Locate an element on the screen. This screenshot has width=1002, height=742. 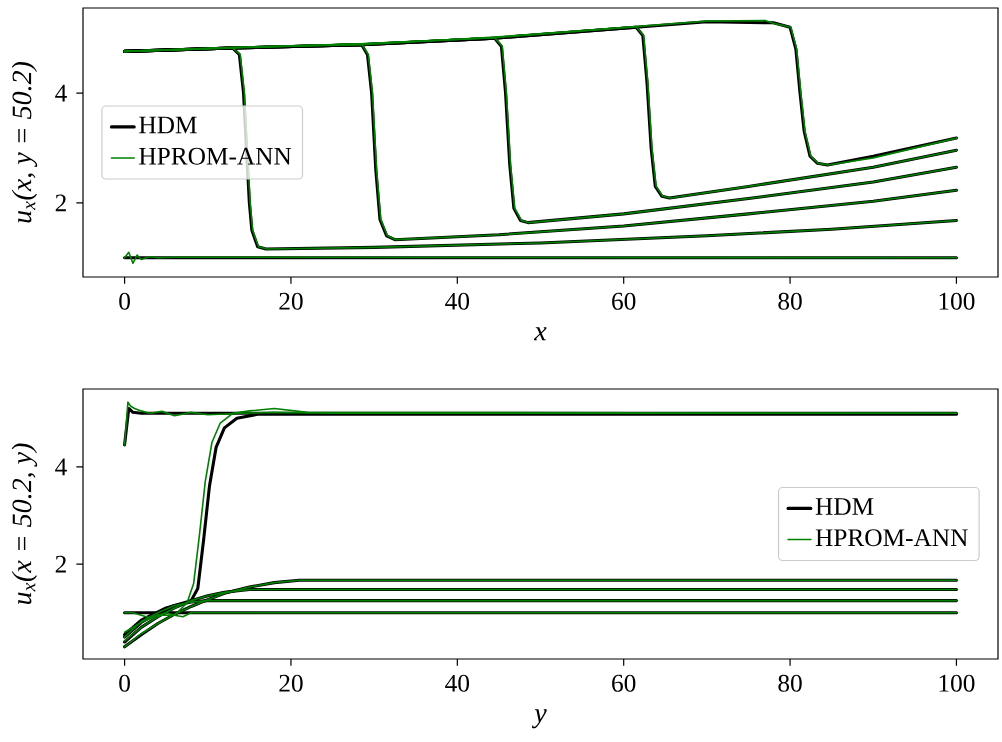
y-axis-title: u$_{x}$(x = 50.2, y) is located at coordinates (24, 523).